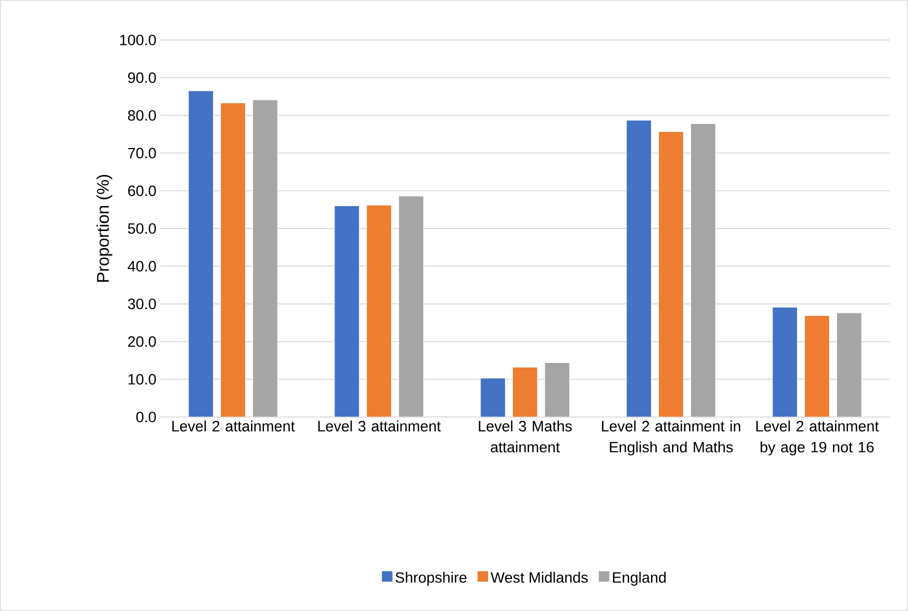  Describe the element at coordinates (142, 341) in the screenshot. I see `y-tick-label: 20.0` at that location.